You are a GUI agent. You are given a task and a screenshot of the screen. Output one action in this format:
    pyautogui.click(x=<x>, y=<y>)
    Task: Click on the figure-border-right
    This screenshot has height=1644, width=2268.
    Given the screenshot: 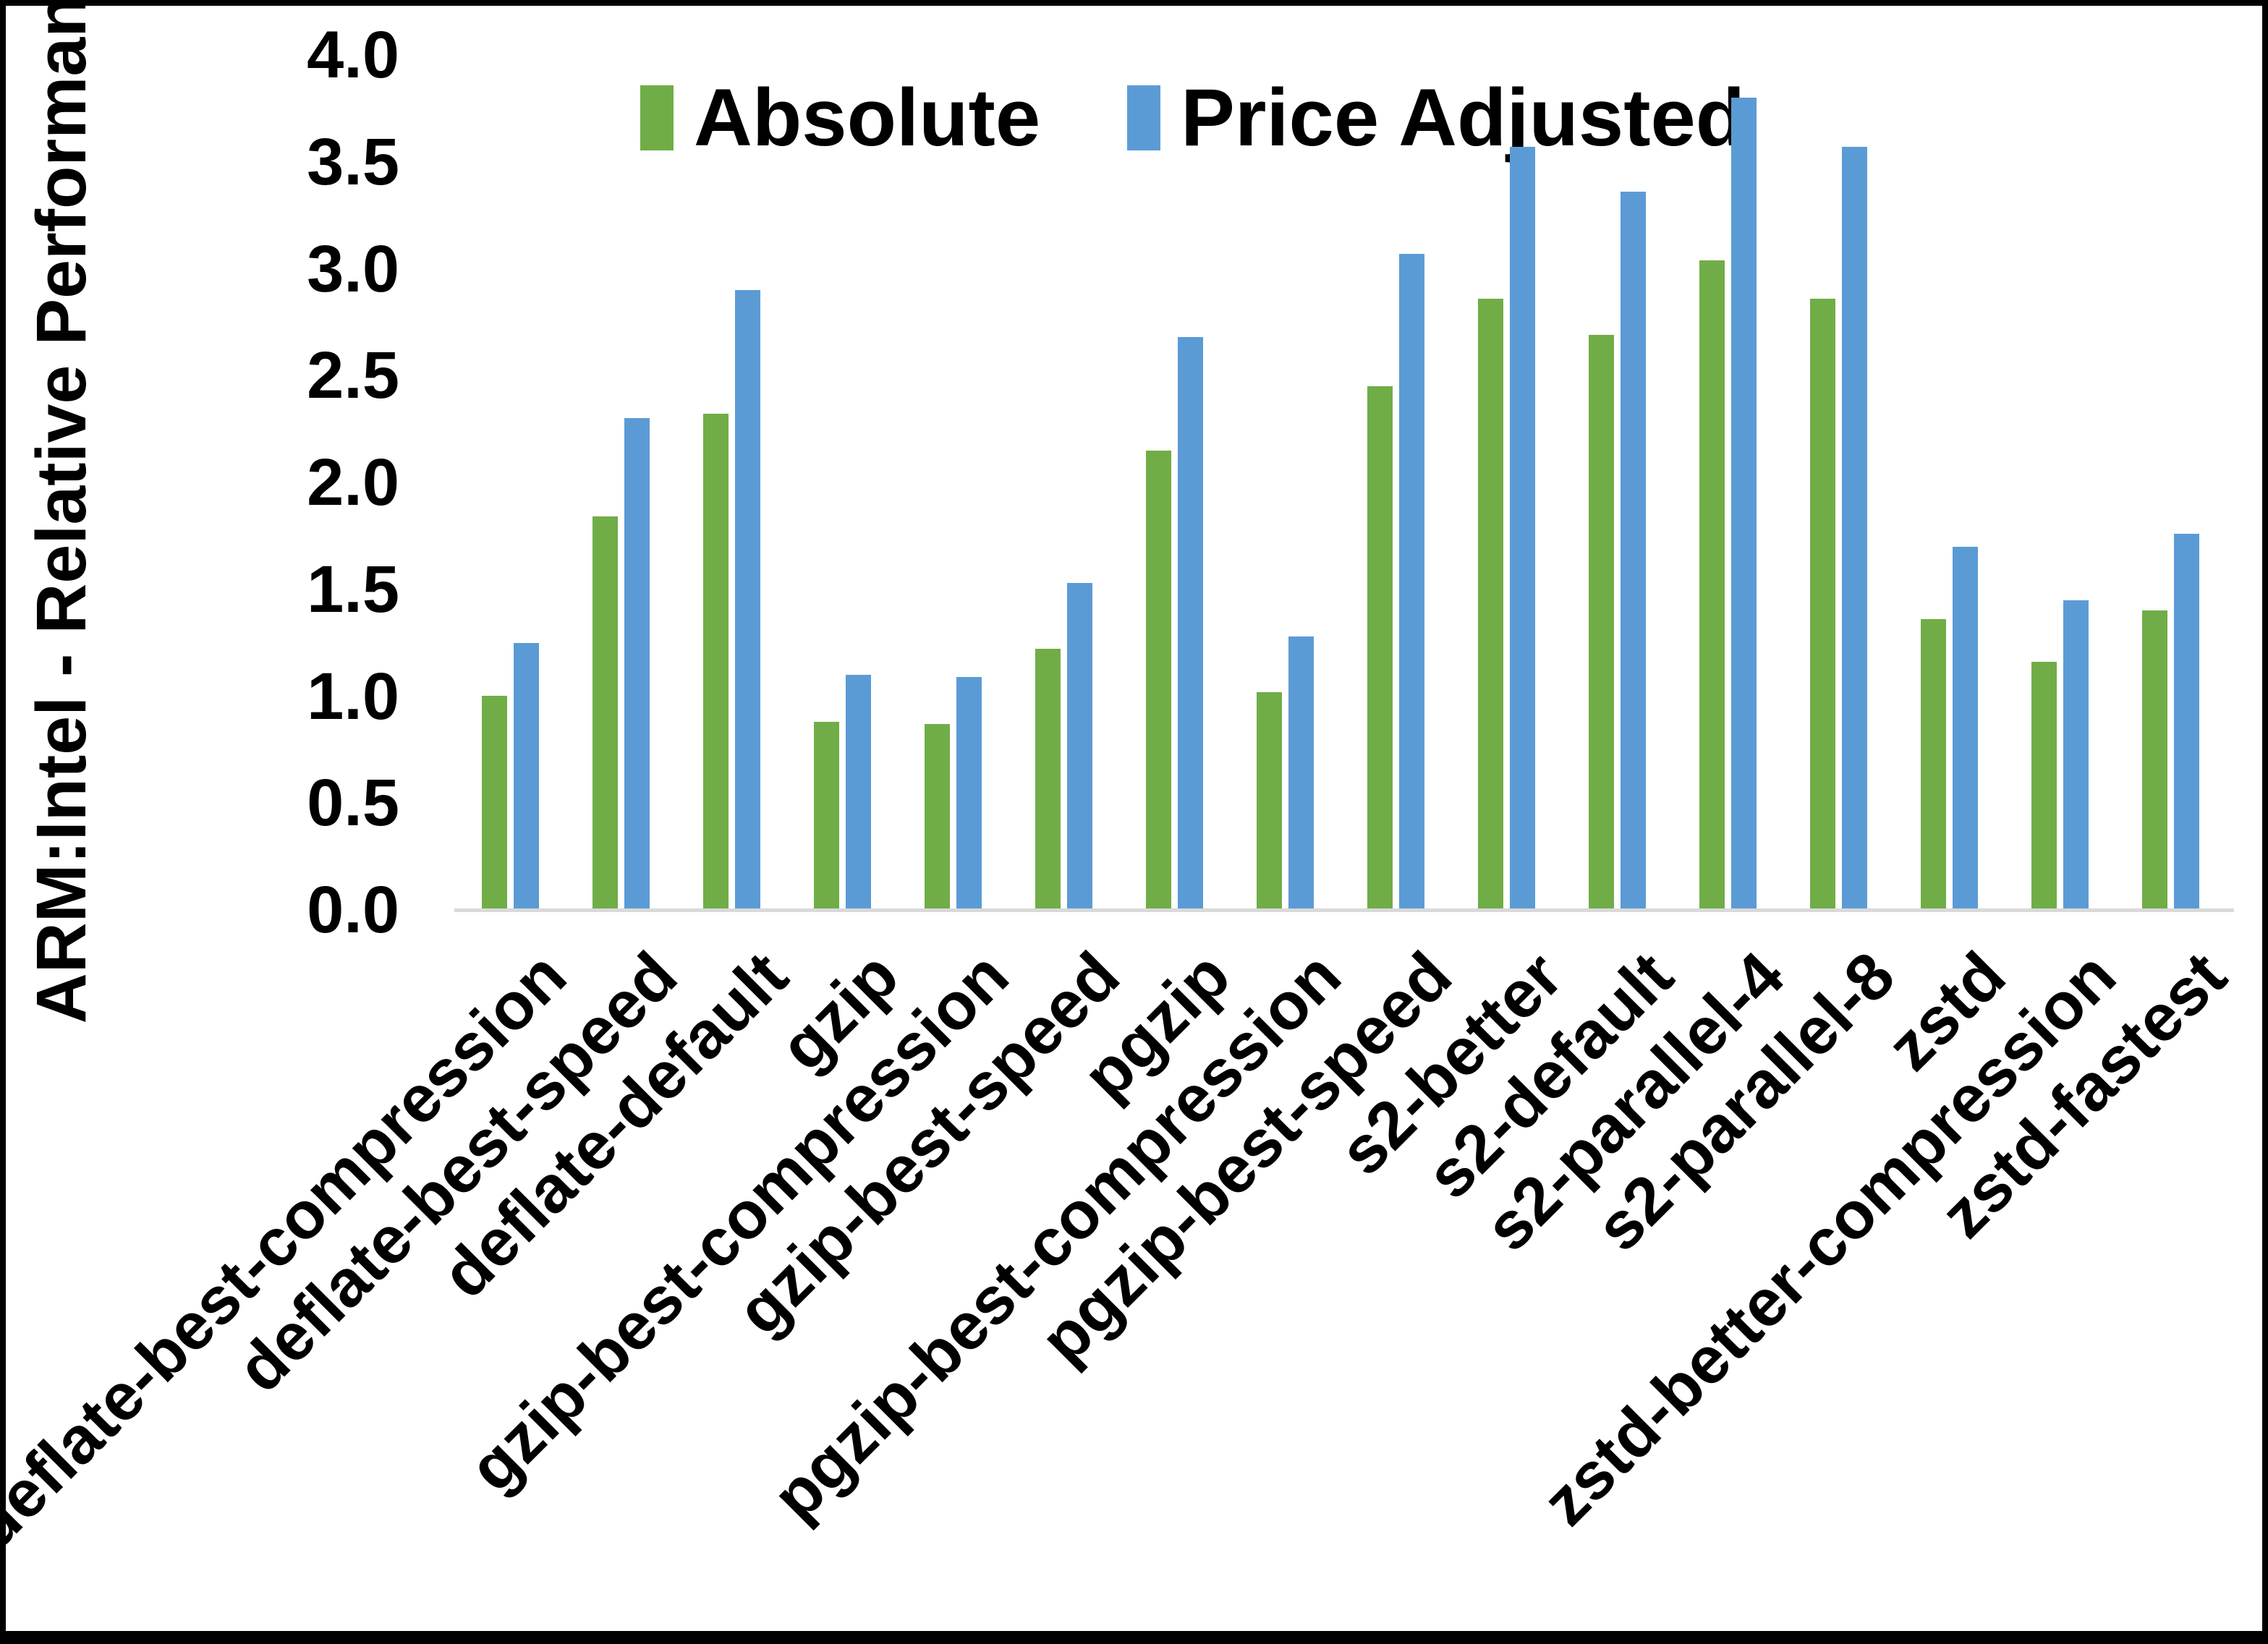 What is the action you would take?
    pyautogui.click(x=2265, y=822)
    